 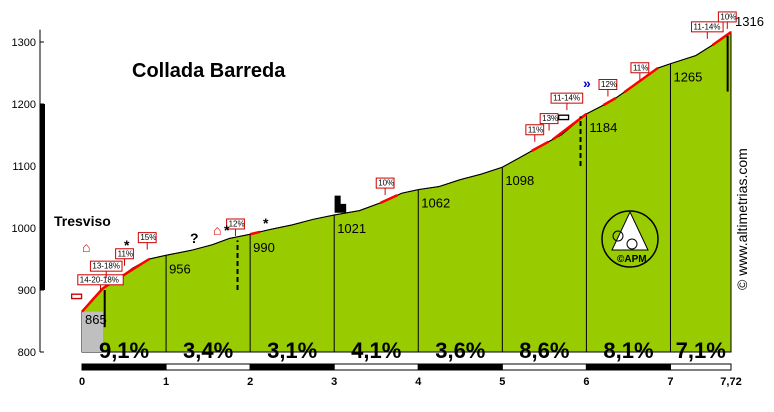 What do you see at coordinates (27, 353) in the screenshot?
I see `y-tick-label: 800` at bounding box center [27, 353].